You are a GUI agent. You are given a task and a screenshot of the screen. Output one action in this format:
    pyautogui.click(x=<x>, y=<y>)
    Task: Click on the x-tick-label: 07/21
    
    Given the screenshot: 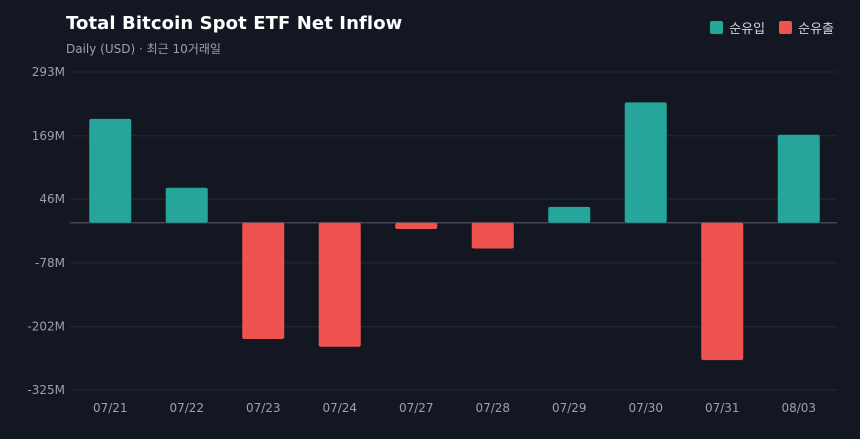 What is the action you would take?
    pyautogui.click(x=110, y=408)
    